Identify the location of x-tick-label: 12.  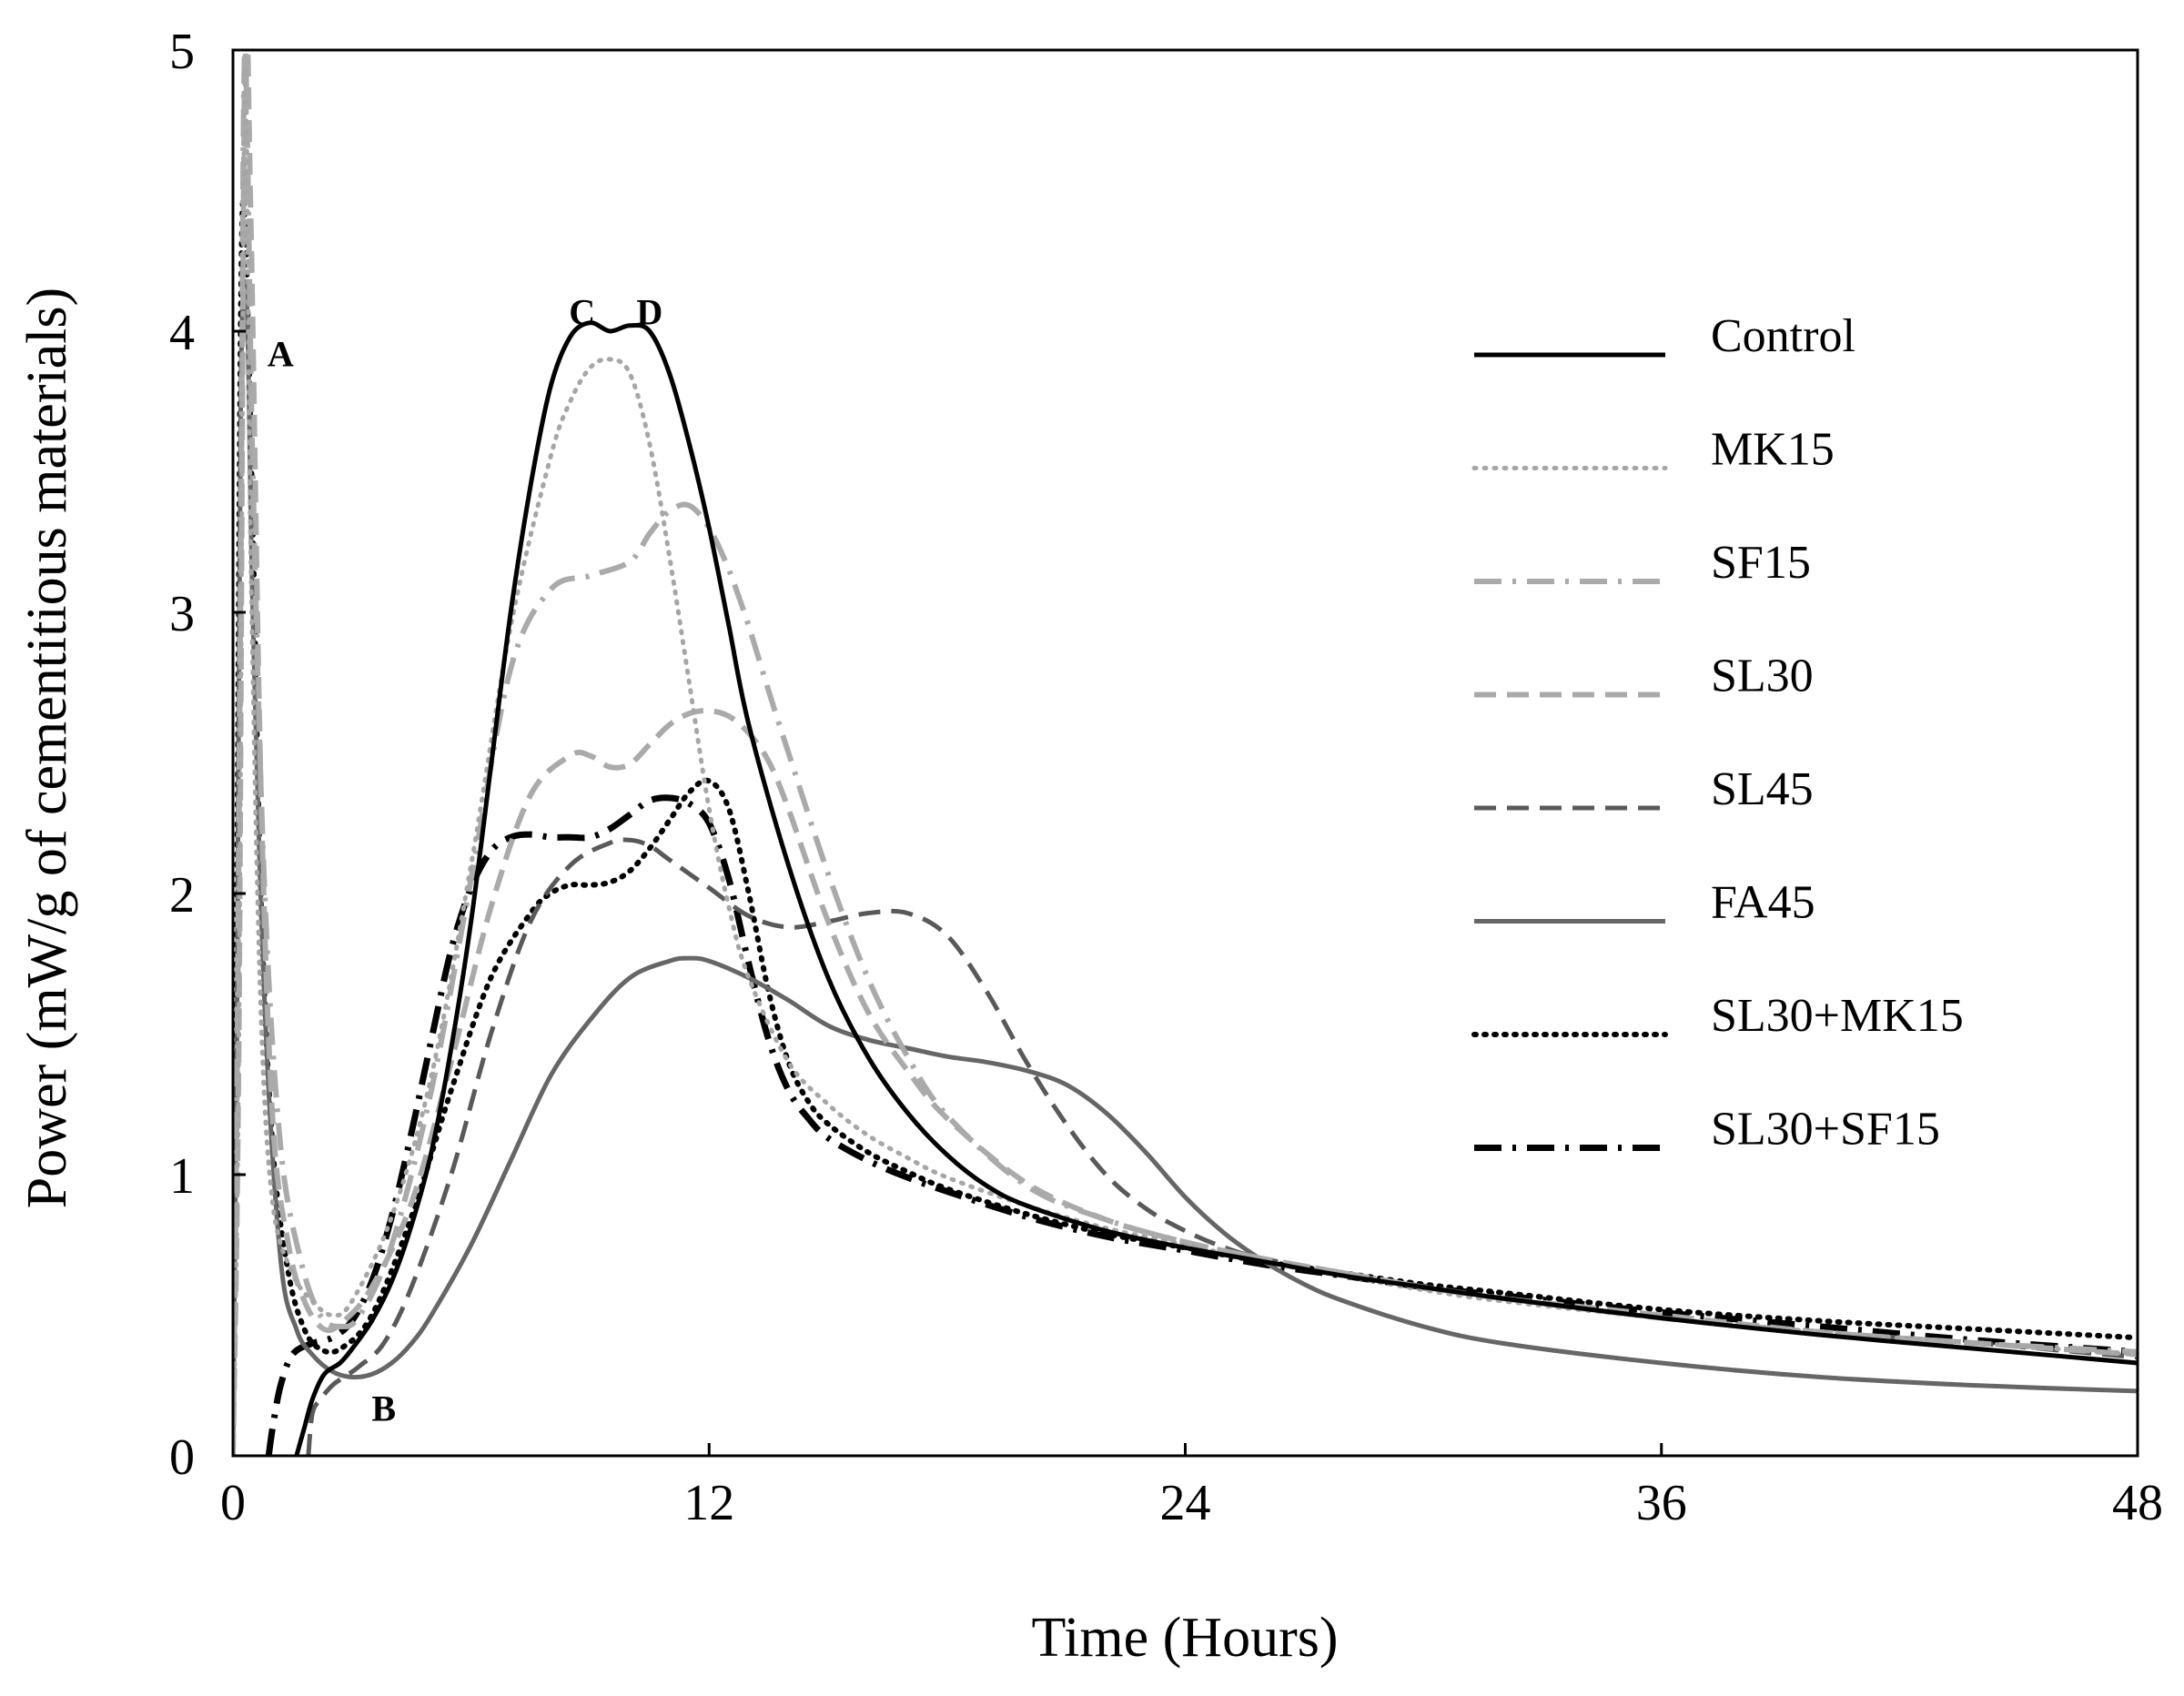
(709, 1503).